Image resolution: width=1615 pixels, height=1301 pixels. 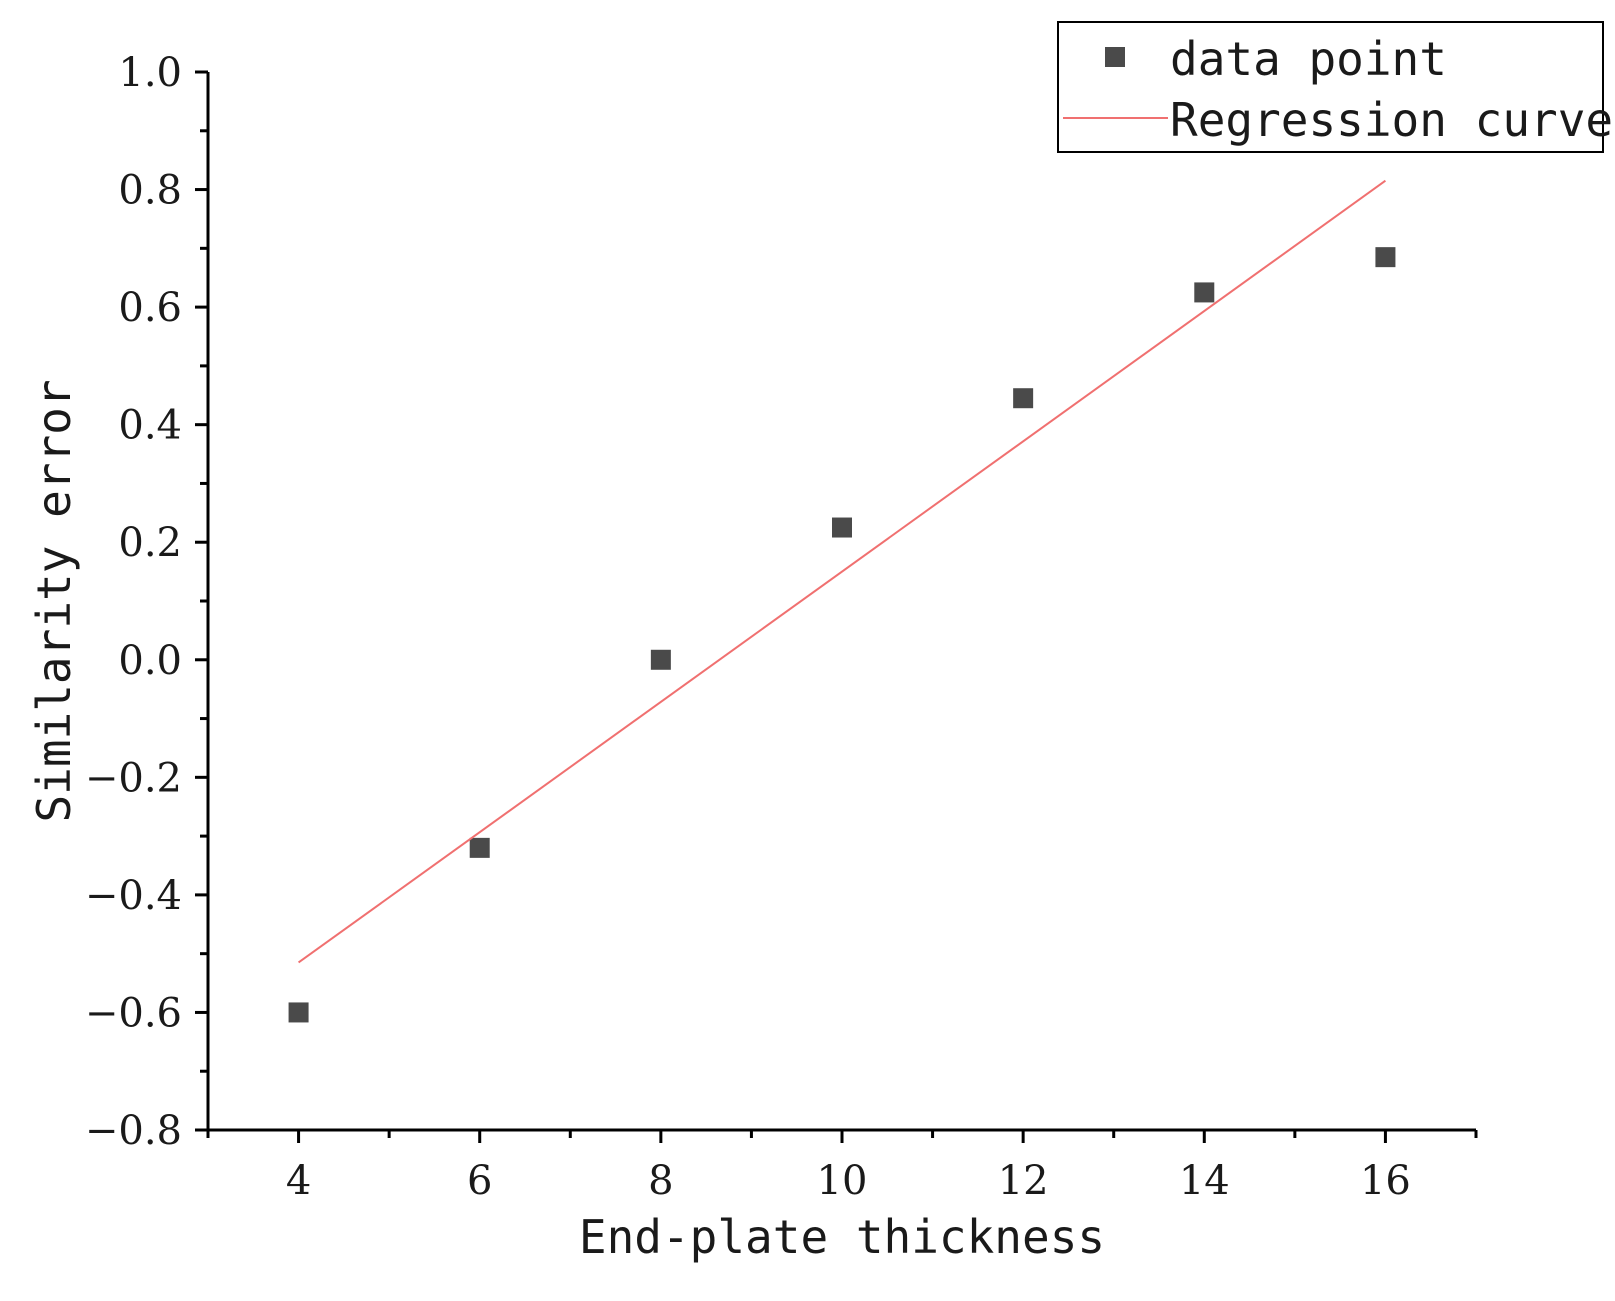 What do you see at coordinates (133, 1131) in the screenshot?
I see `y-tick-label: −0.8` at bounding box center [133, 1131].